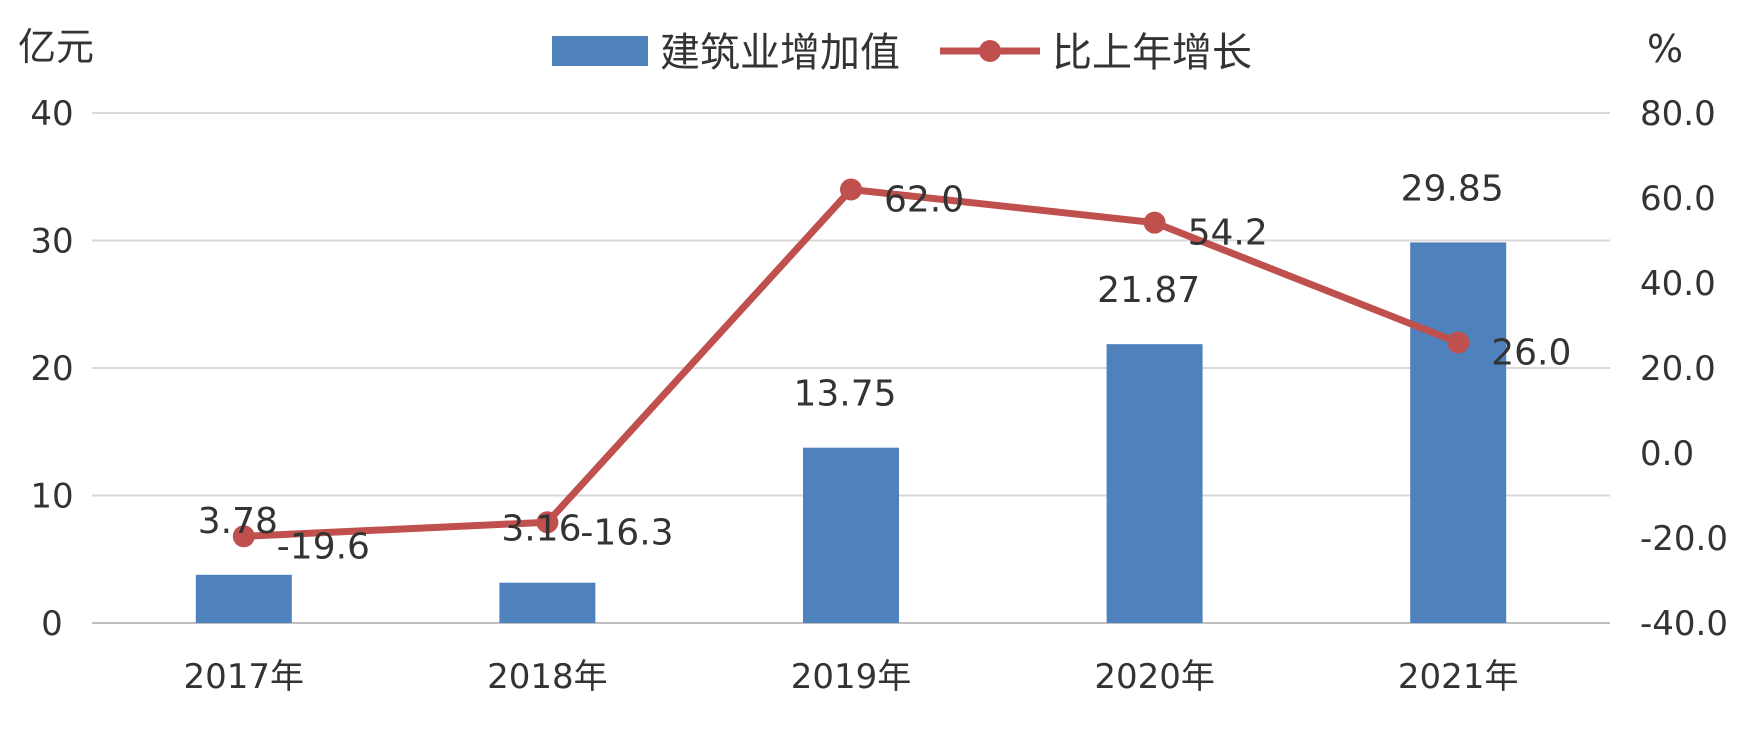 The height and width of the screenshot is (737, 1737). What do you see at coordinates (990, 51) in the screenshot?
I see `legend-swatch-marker` at bounding box center [990, 51].